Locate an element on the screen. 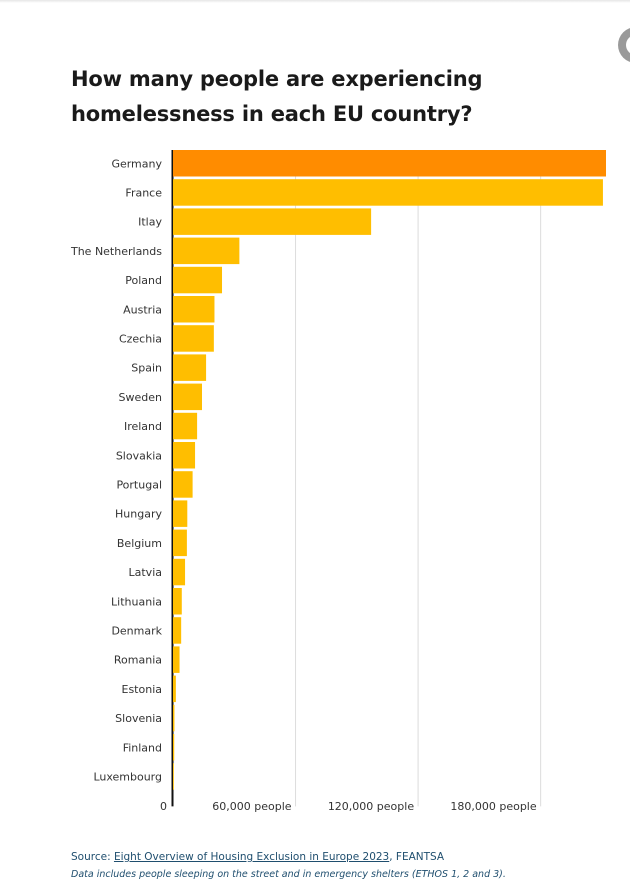 This screenshot has height=894, width=630. category-label: Hungary is located at coordinates (138, 514).